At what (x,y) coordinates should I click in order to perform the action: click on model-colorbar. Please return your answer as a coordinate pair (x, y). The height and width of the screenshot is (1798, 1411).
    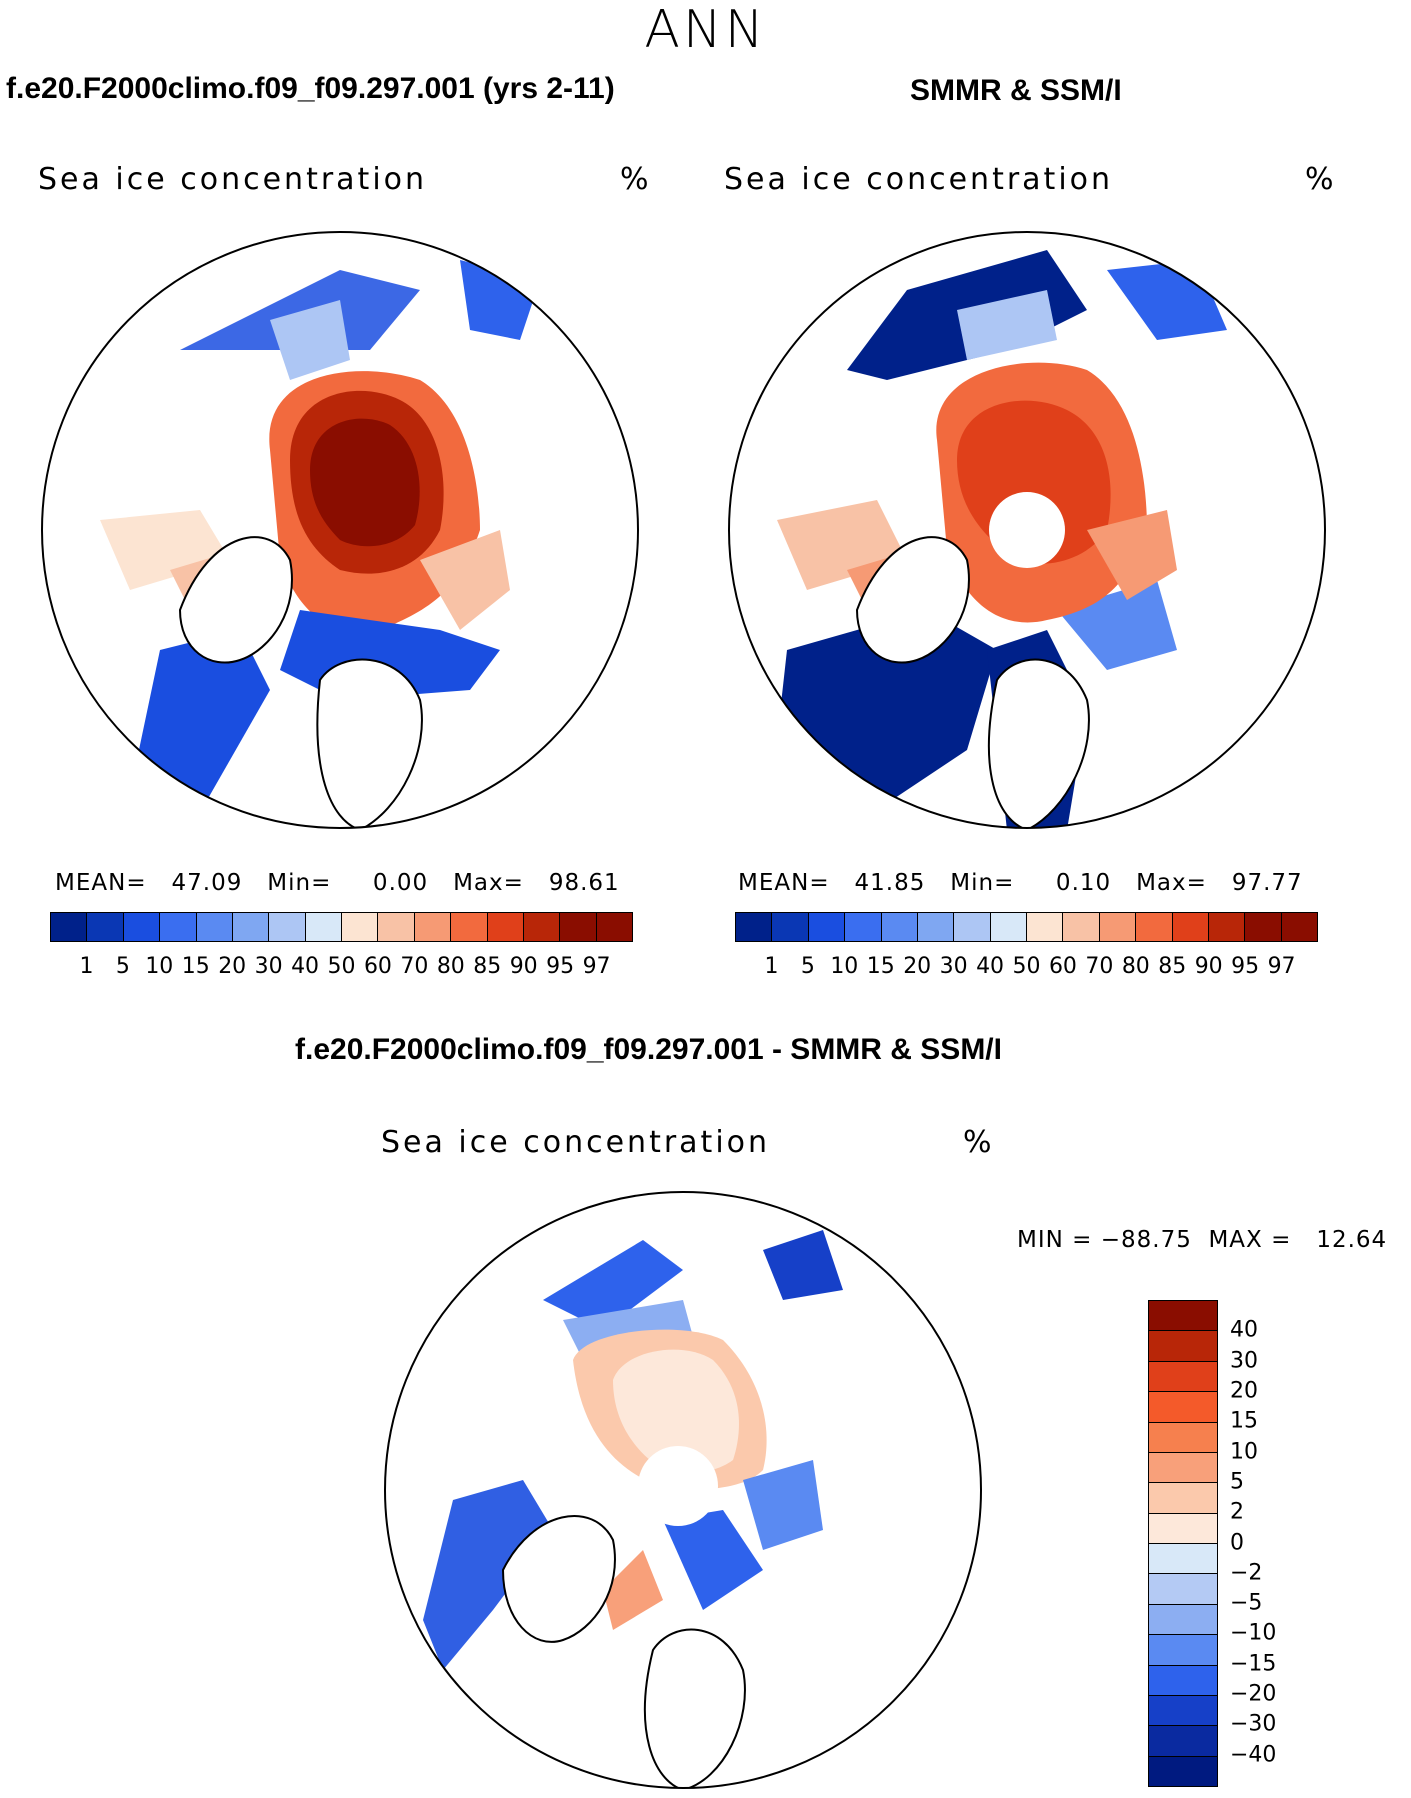
    Looking at the image, I should click on (341, 927).